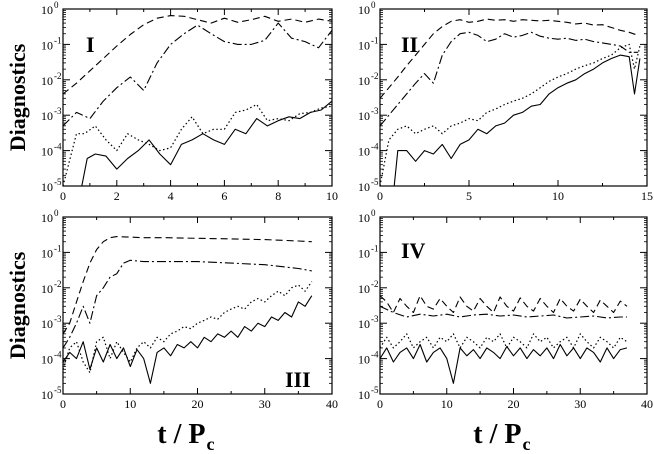 The image size is (654, 454). Describe the element at coordinates (298, 379) in the screenshot. I see `panel-label: III` at that location.